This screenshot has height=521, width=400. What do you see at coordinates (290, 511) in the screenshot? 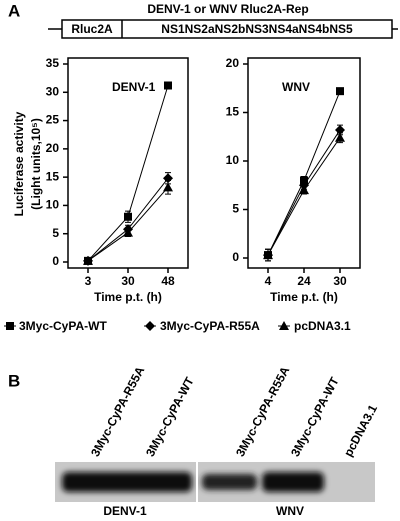
I see `blot-group-label: WNV` at bounding box center [290, 511].